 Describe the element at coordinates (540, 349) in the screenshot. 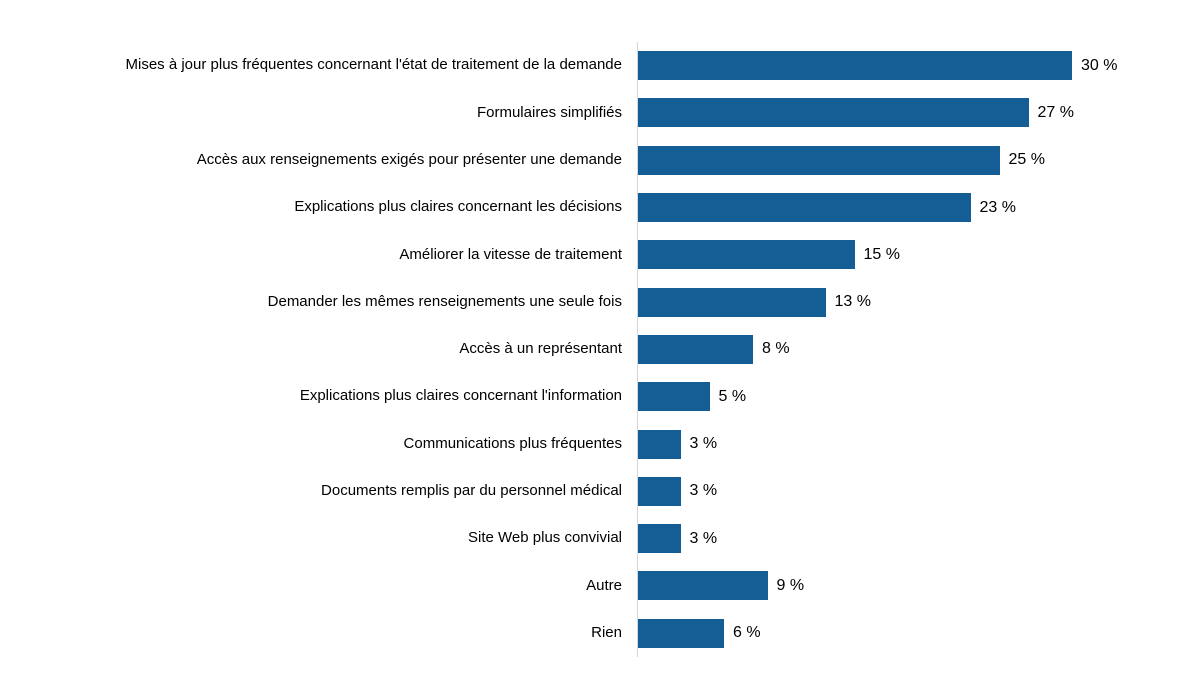

I see `category-label: Accès à un représentant` at that location.